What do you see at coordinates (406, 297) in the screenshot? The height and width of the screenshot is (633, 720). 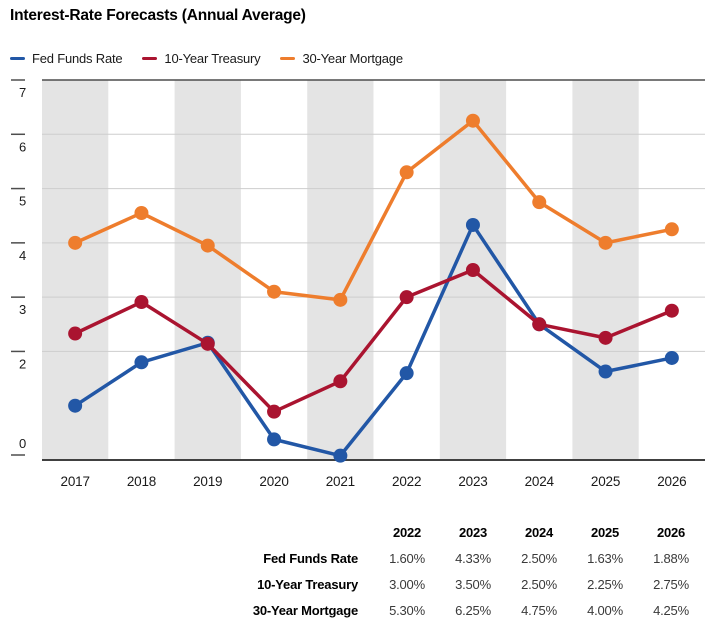 I see `data-point-10-year-treasury-2022` at bounding box center [406, 297].